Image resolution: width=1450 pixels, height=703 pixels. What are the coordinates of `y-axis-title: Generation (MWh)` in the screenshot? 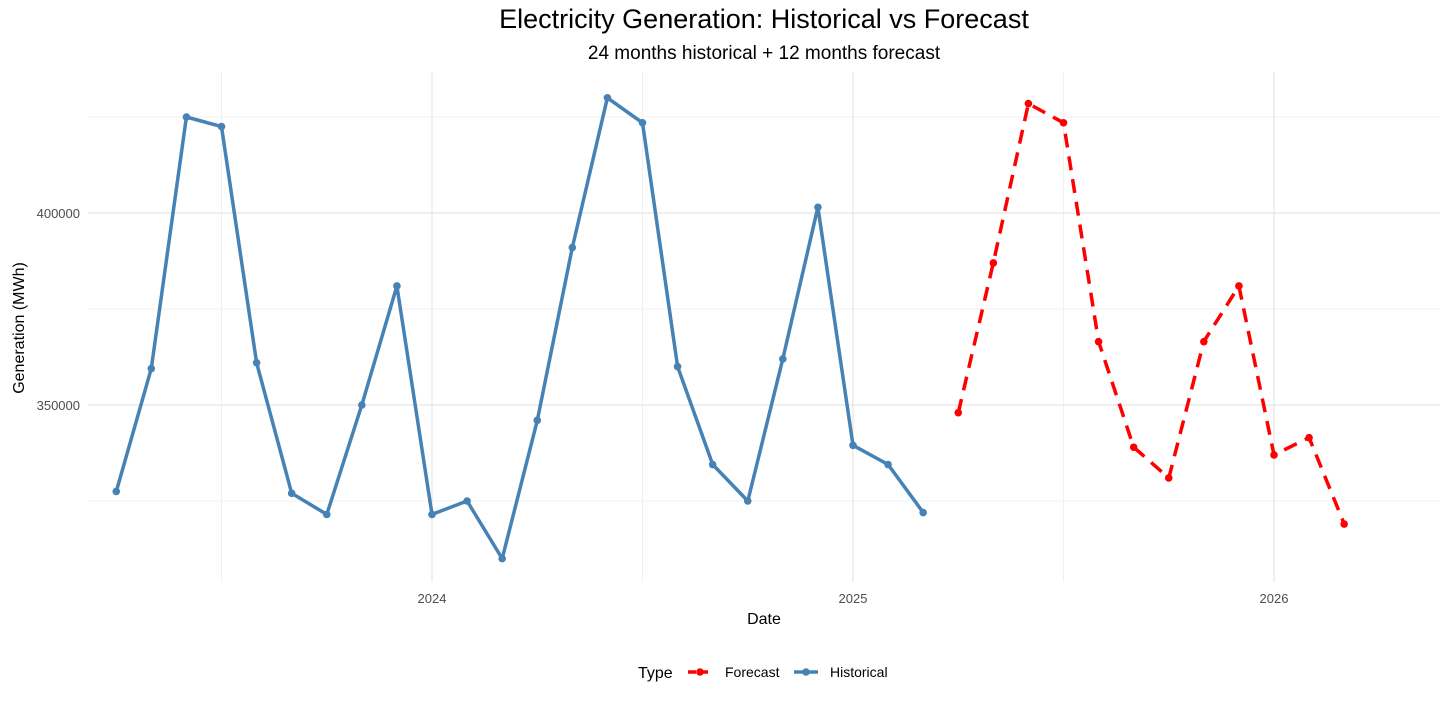 It's located at (19, 328).